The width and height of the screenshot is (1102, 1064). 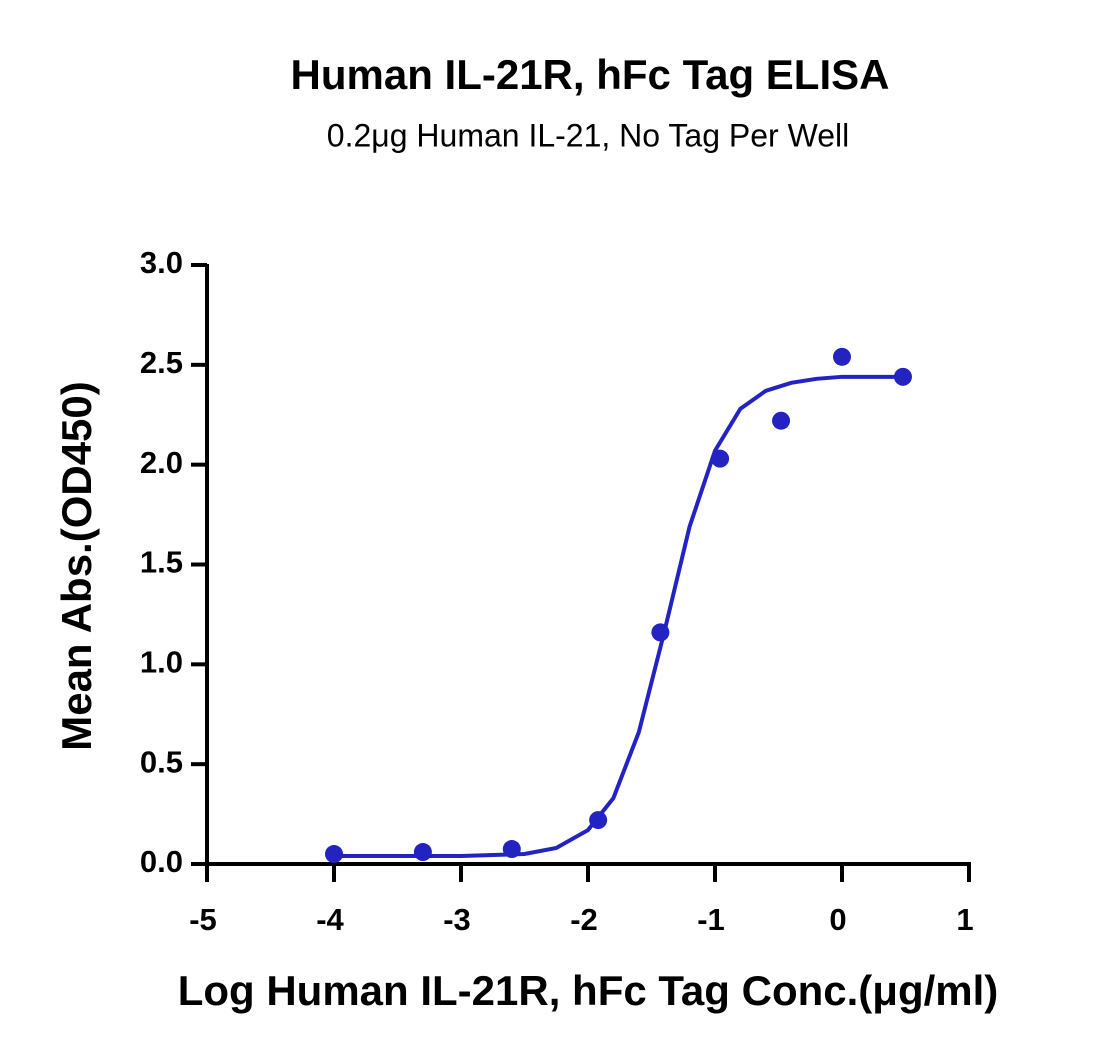 What do you see at coordinates (161, 462) in the screenshot?
I see `y-tick-label: 2.0` at bounding box center [161, 462].